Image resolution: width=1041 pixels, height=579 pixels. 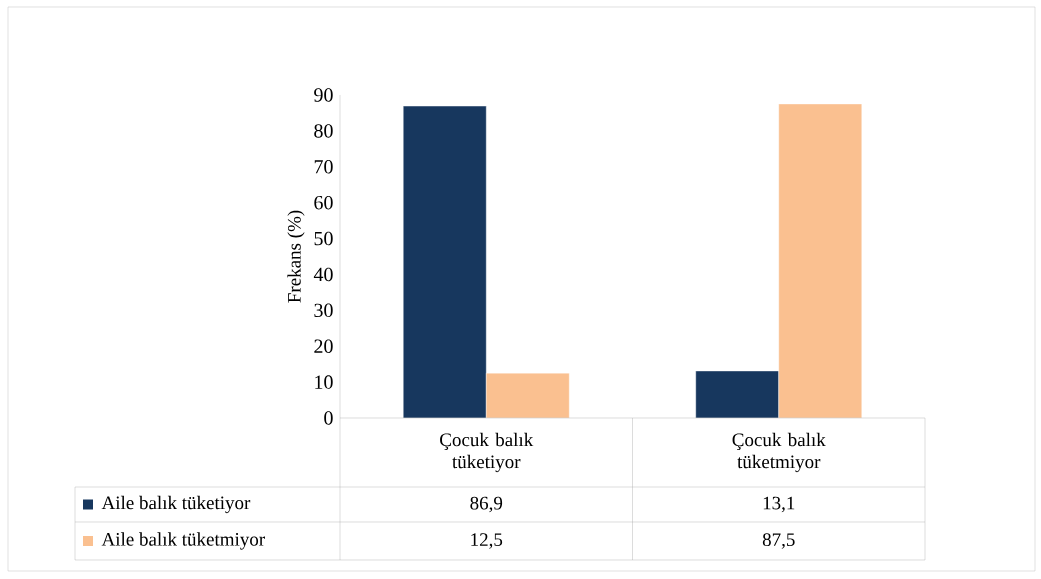 I want to click on y-tick-label: 20, so click(x=323, y=346).